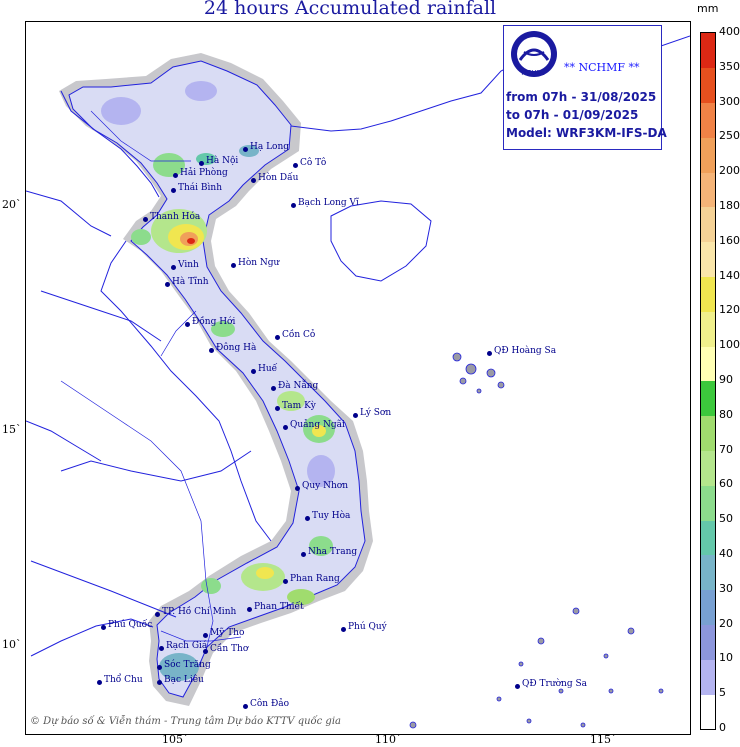  Describe the element at coordinates (227, 633) in the screenshot. I see `place-label: Mỹ Tho` at that location.